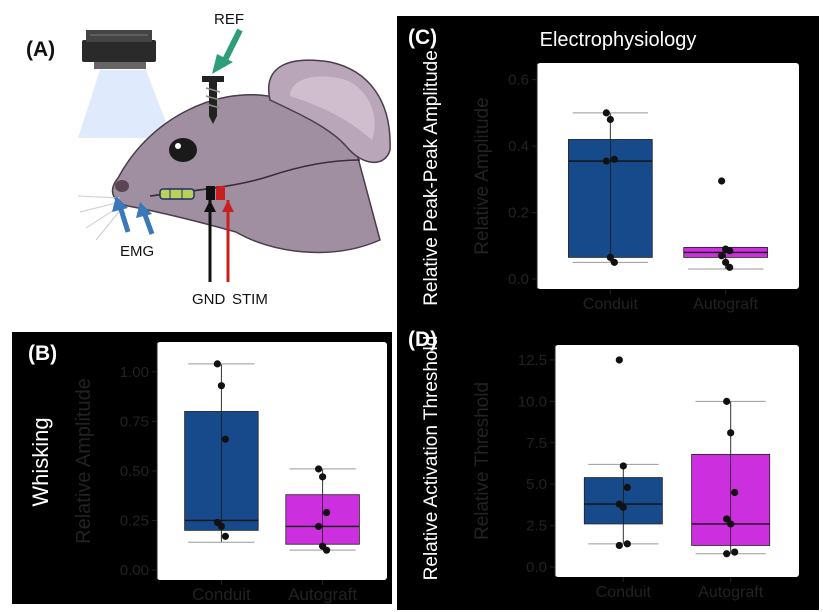  I want to click on emg-label: EMG, so click(137, 251).